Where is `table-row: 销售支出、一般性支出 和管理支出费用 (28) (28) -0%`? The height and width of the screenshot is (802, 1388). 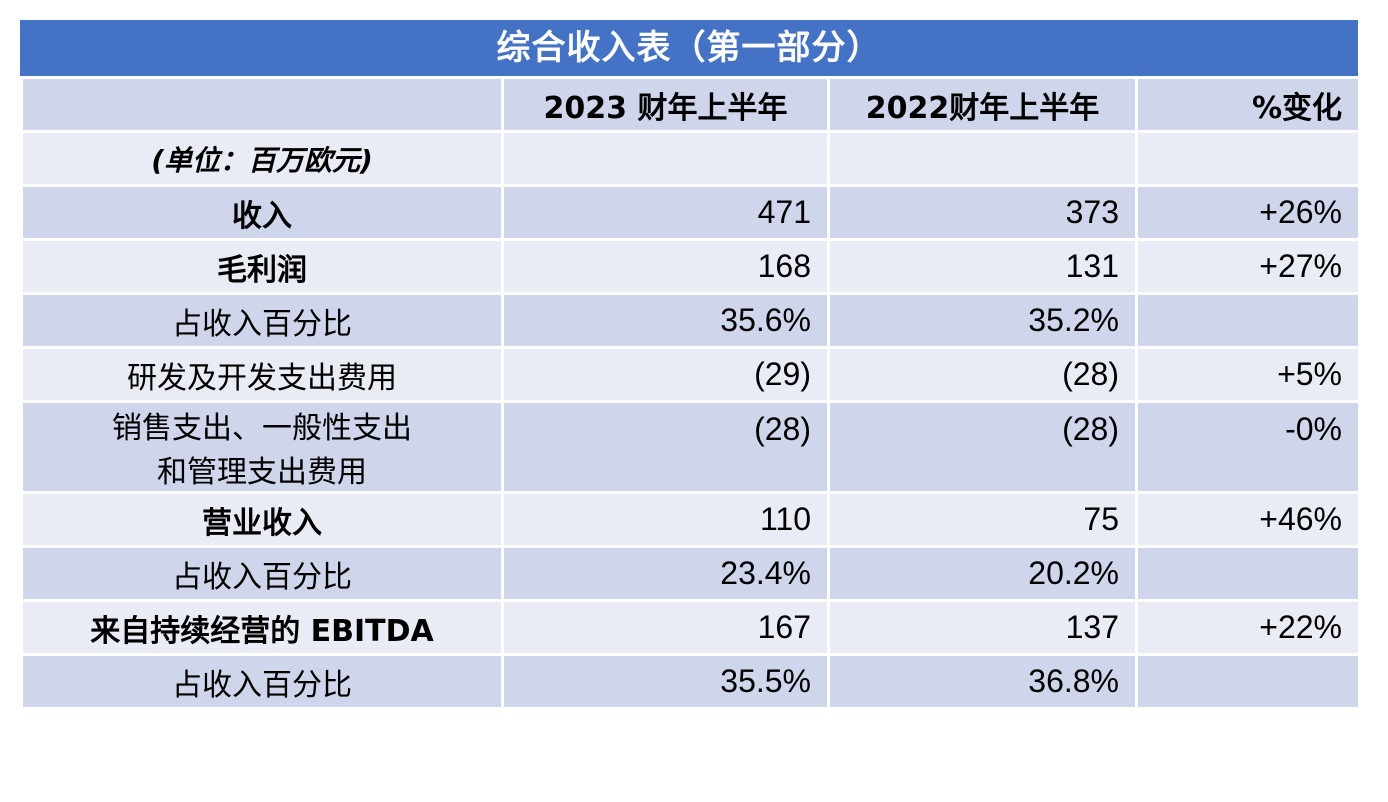
table-row: 销售支出、一般性支出 和管理支出费用 (28) (28) -0% is located at coordinates (690, 447).